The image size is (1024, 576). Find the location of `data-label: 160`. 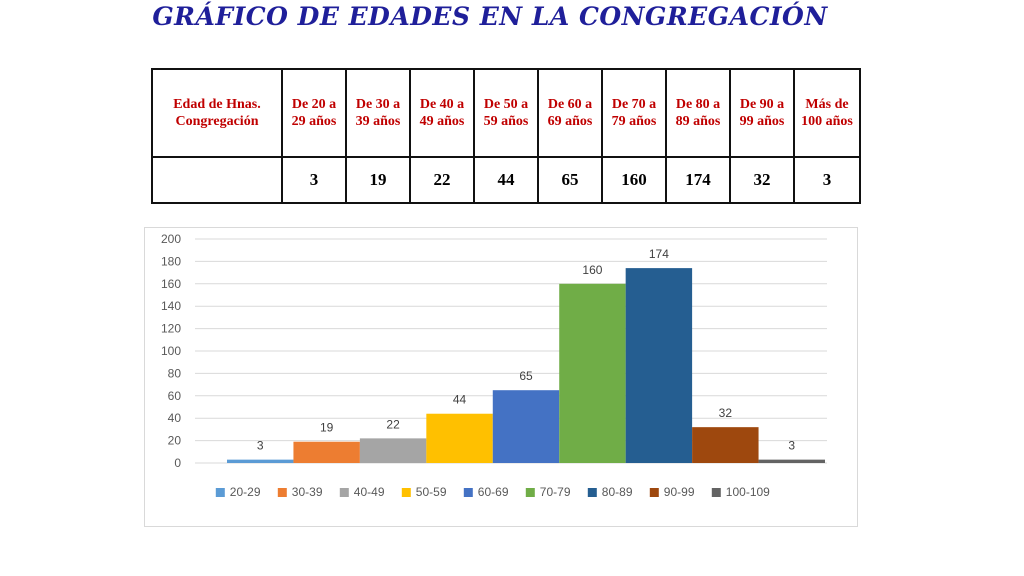

data-label: 160 is located at coordinates (592, 270).